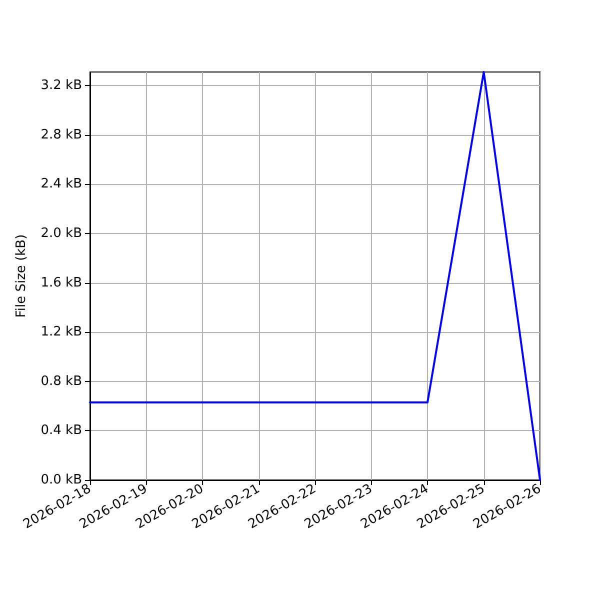 This screenshot has width=600, height=600. Describe the element at coordinates (61, 332) in the screenshot. I see `y-tick-label: 1.2 kB` at that location.